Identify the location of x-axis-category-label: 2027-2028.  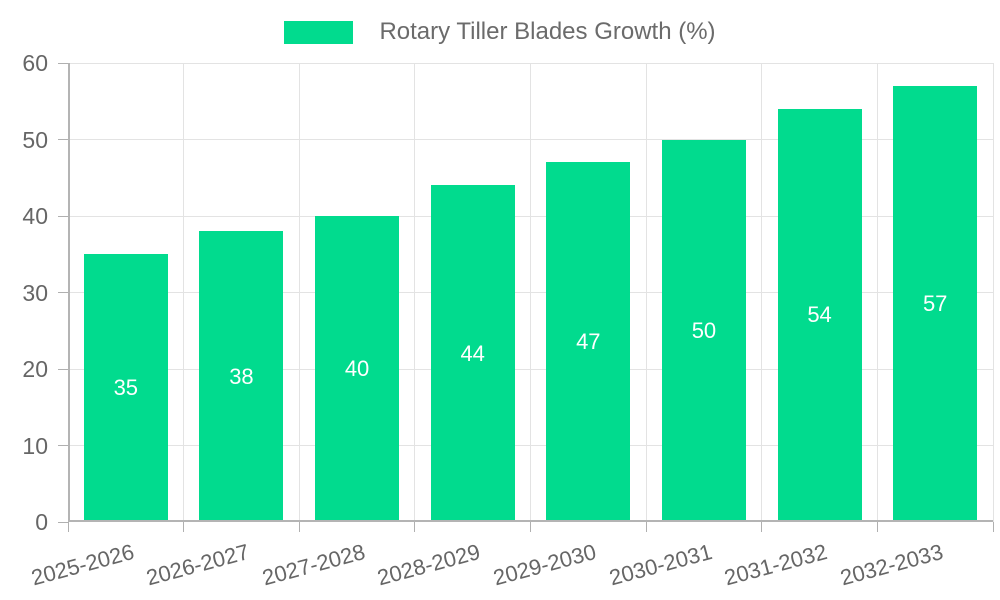
(313, 565).